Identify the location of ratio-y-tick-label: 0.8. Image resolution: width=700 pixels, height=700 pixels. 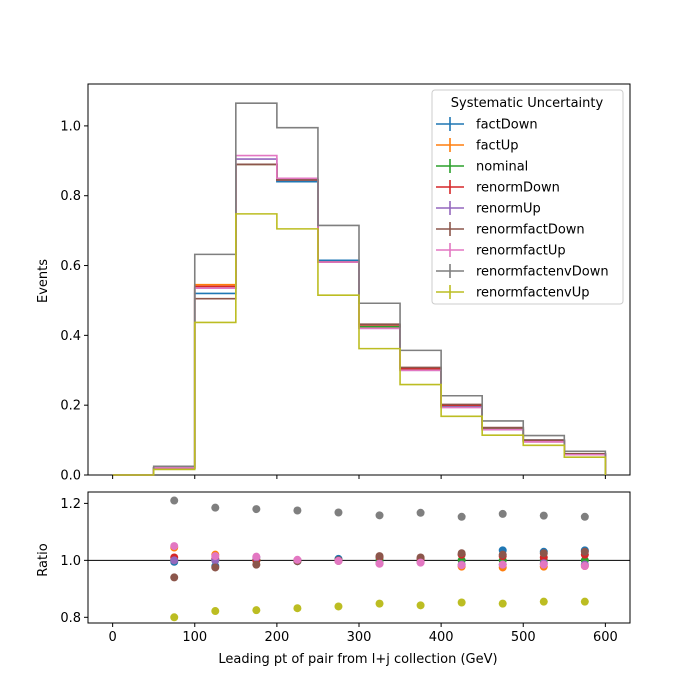
(70, 618).